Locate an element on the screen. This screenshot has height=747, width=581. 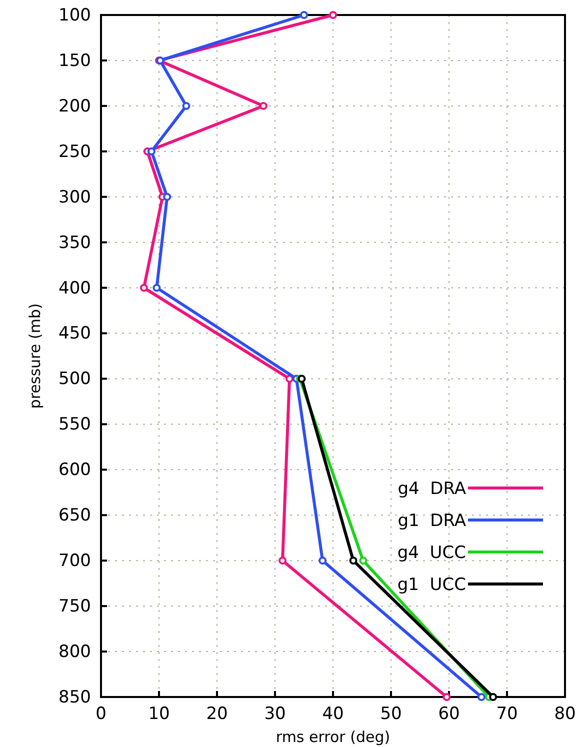
y-tick-label: 600 is located at coordinates (74, 470).